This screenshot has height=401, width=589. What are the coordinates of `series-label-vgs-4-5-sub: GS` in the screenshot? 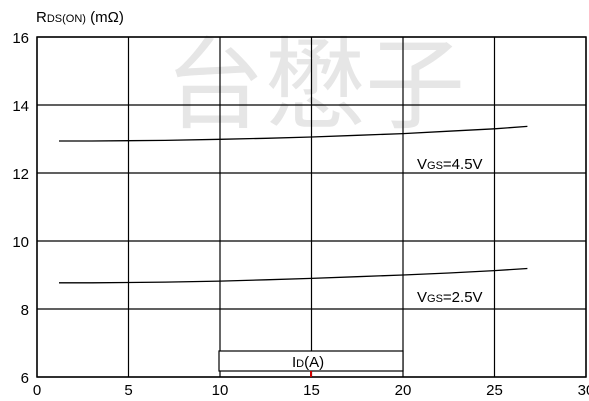 It's located at (435, 166).